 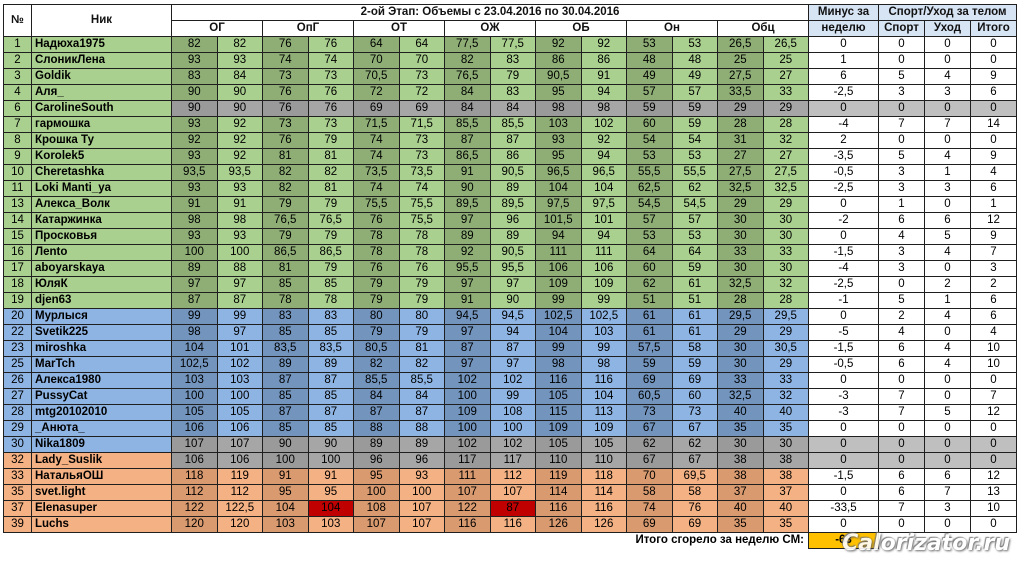 I want to click on row-number: 6, so click(x=17, y=108).